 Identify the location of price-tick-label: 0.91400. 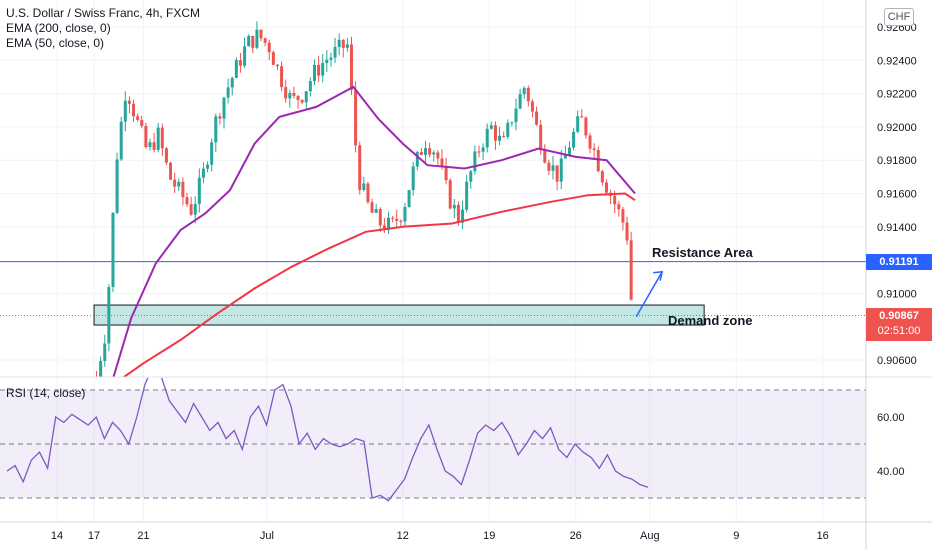
(897, 228).